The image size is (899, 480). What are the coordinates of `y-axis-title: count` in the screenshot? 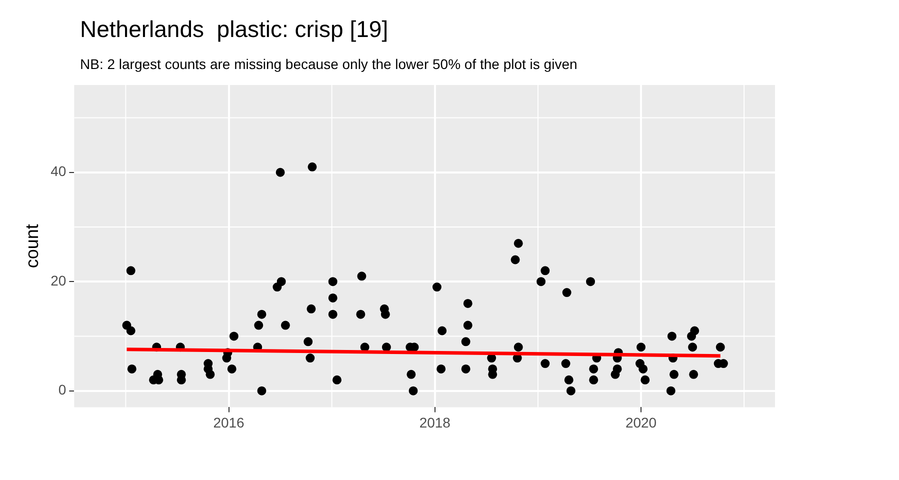 It's located at (32, 246).